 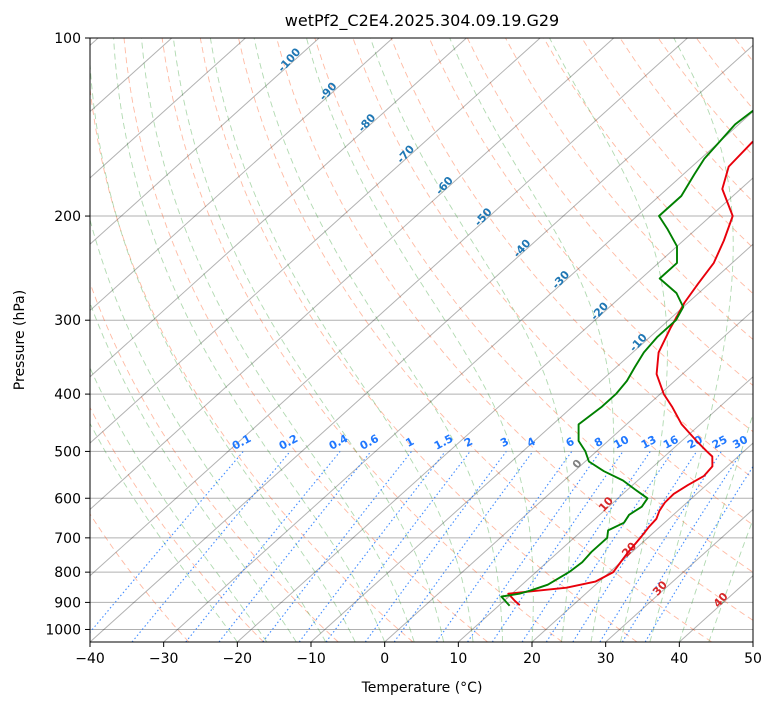 I want to click on y-tick-label: 800, so click(x=67, y=573).